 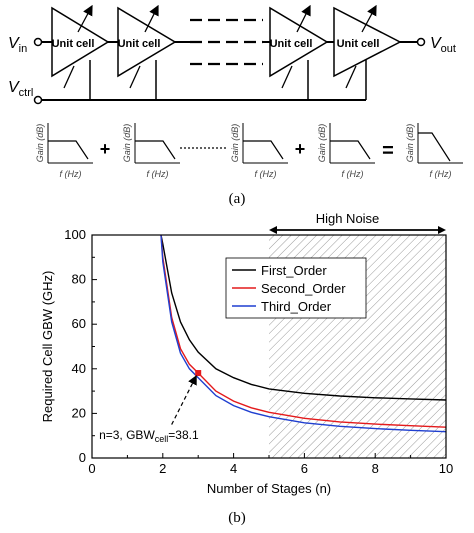 What do you see at coordinates (304, 468) in the screenshot?
I see `x-tick-label: 6` at bounding box center [304, 468].